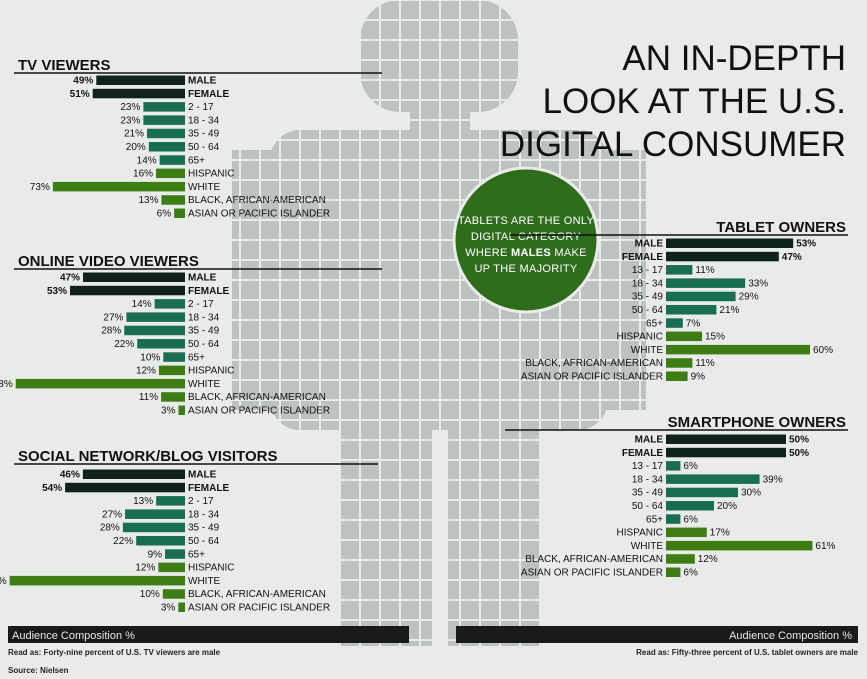 The height and width of the screenshot is (679, 867). I want to click on callout-line-3: WHERE MALES MAKE, so click(526, 253).